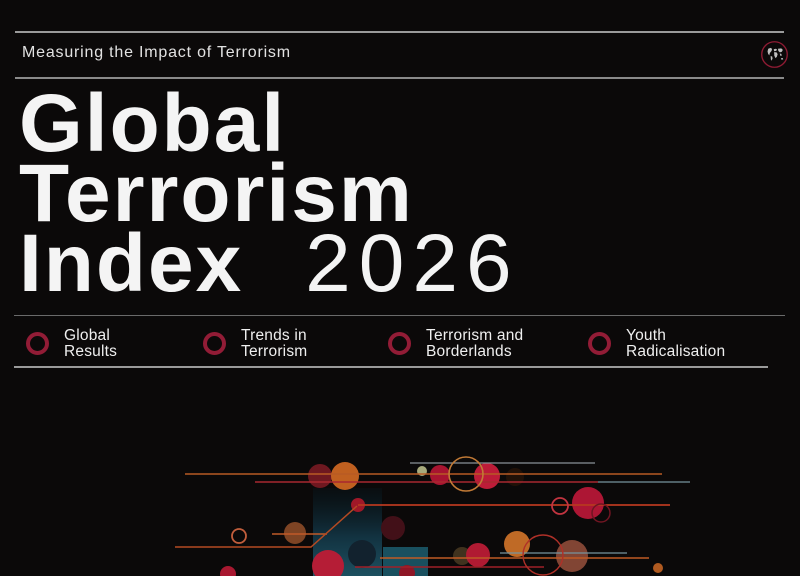 This screenshot has height=576, width=800. Describe the element at coordinates (153, 123) in the screenshot. I see `title-line-1: Global` at that location.